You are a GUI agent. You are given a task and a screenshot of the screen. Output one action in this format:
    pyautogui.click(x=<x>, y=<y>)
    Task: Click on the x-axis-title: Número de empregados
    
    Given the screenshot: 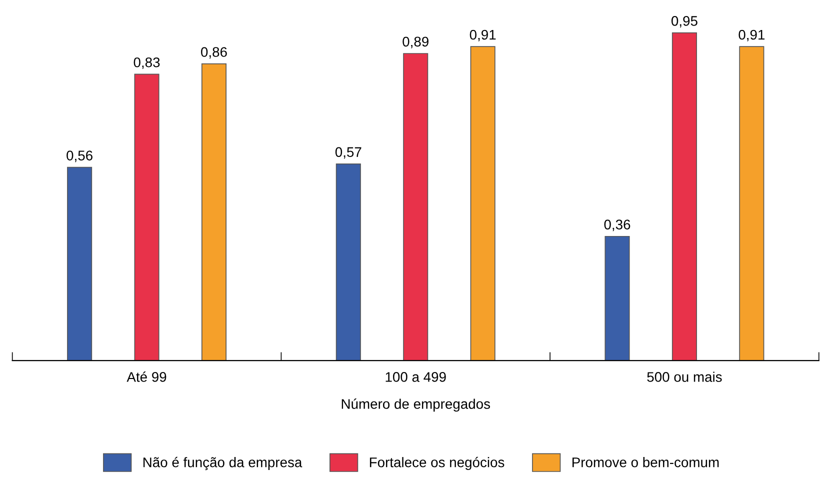 What is the action you would take?
    pyautogui.click(x=416, y=405)
    